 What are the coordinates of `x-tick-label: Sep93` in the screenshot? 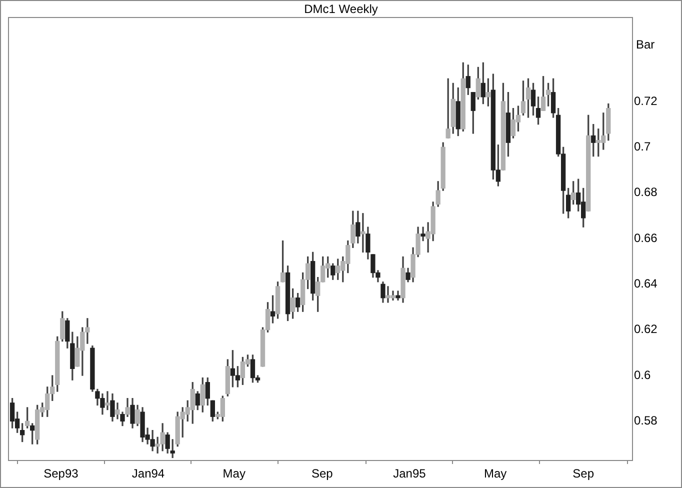 It's located at (61, 473).